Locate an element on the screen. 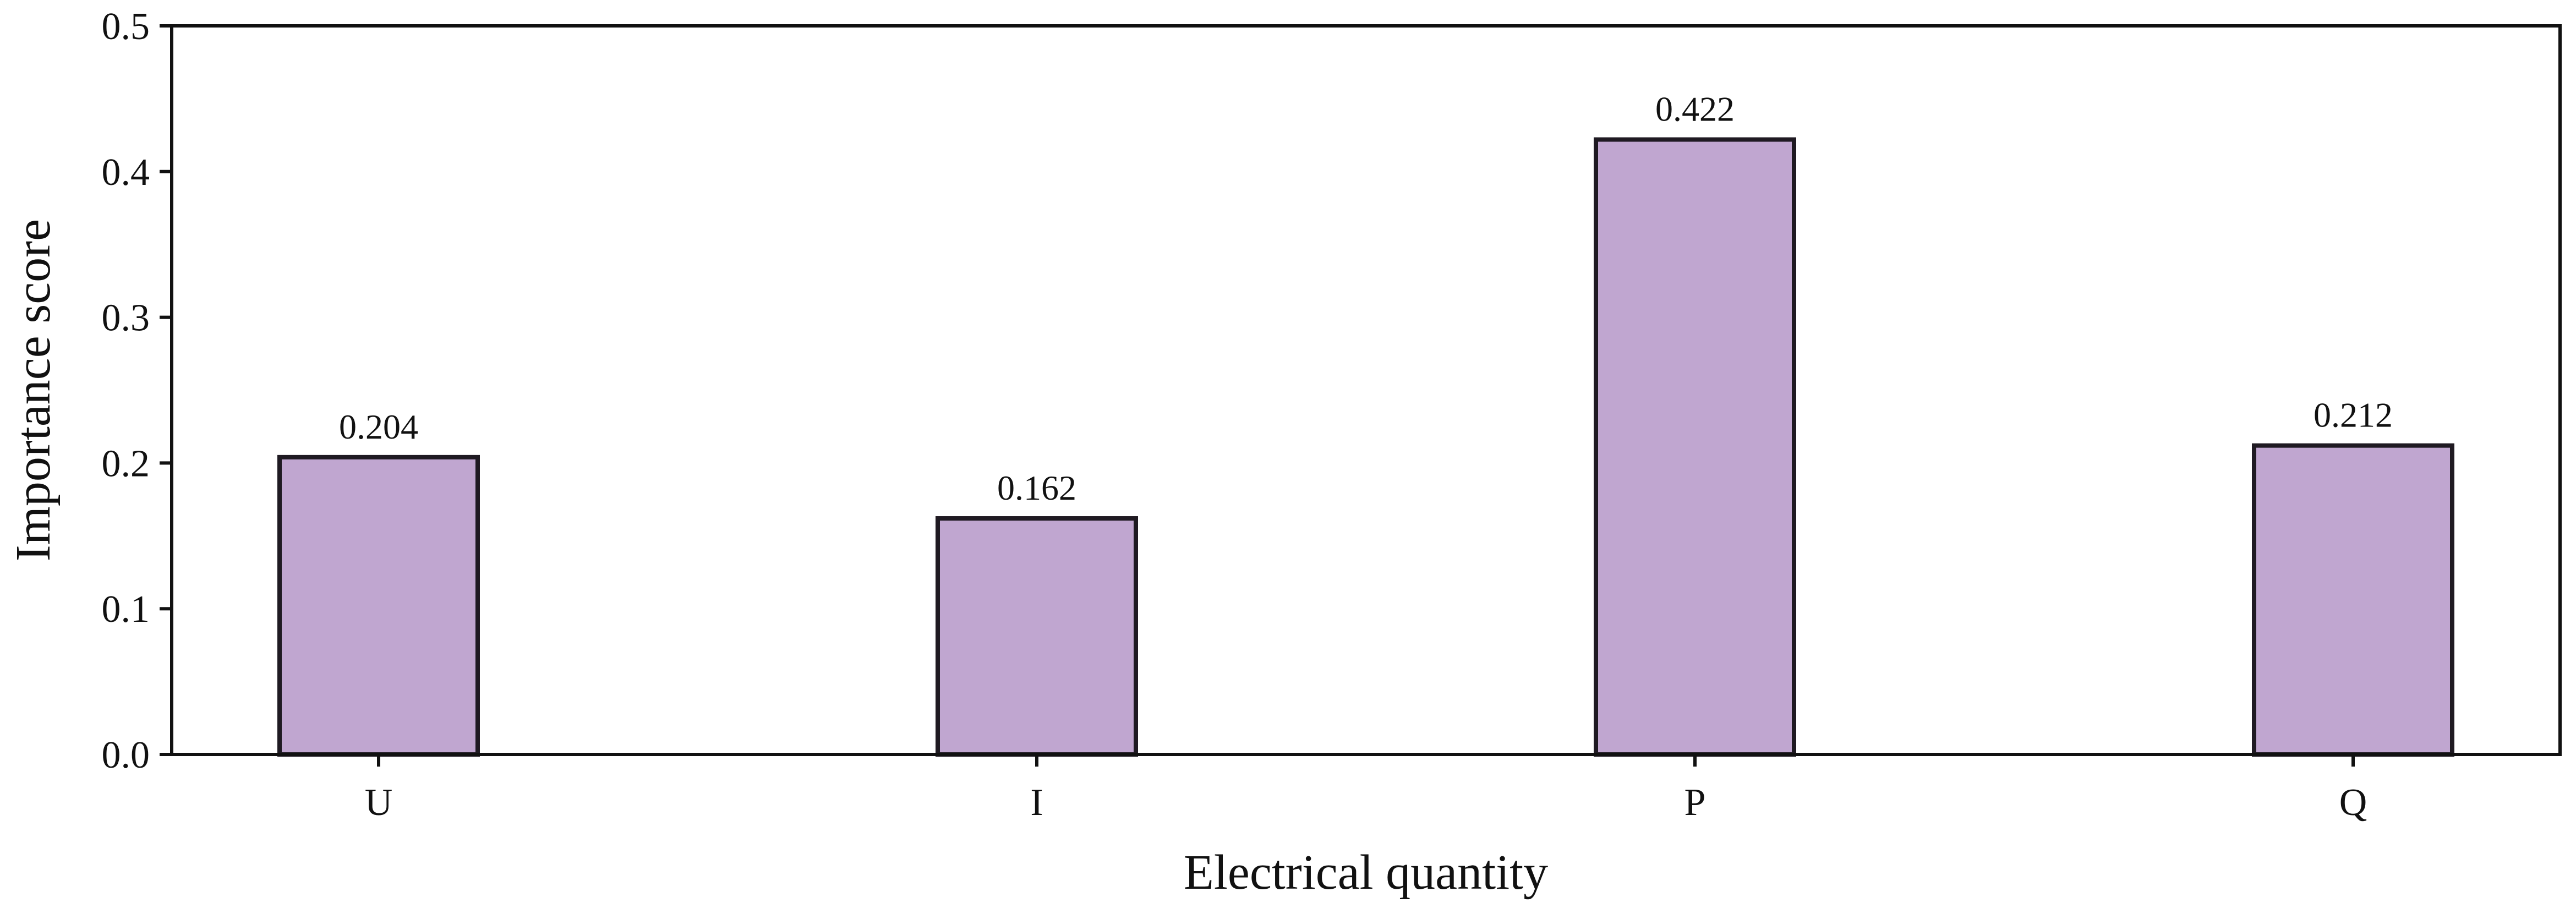 This screenshot has width=2576, height=919. y-axis-ticks: 0.0 0.1 0.2 0.3 0.4 0.5 is located at coordinates (137, 391).